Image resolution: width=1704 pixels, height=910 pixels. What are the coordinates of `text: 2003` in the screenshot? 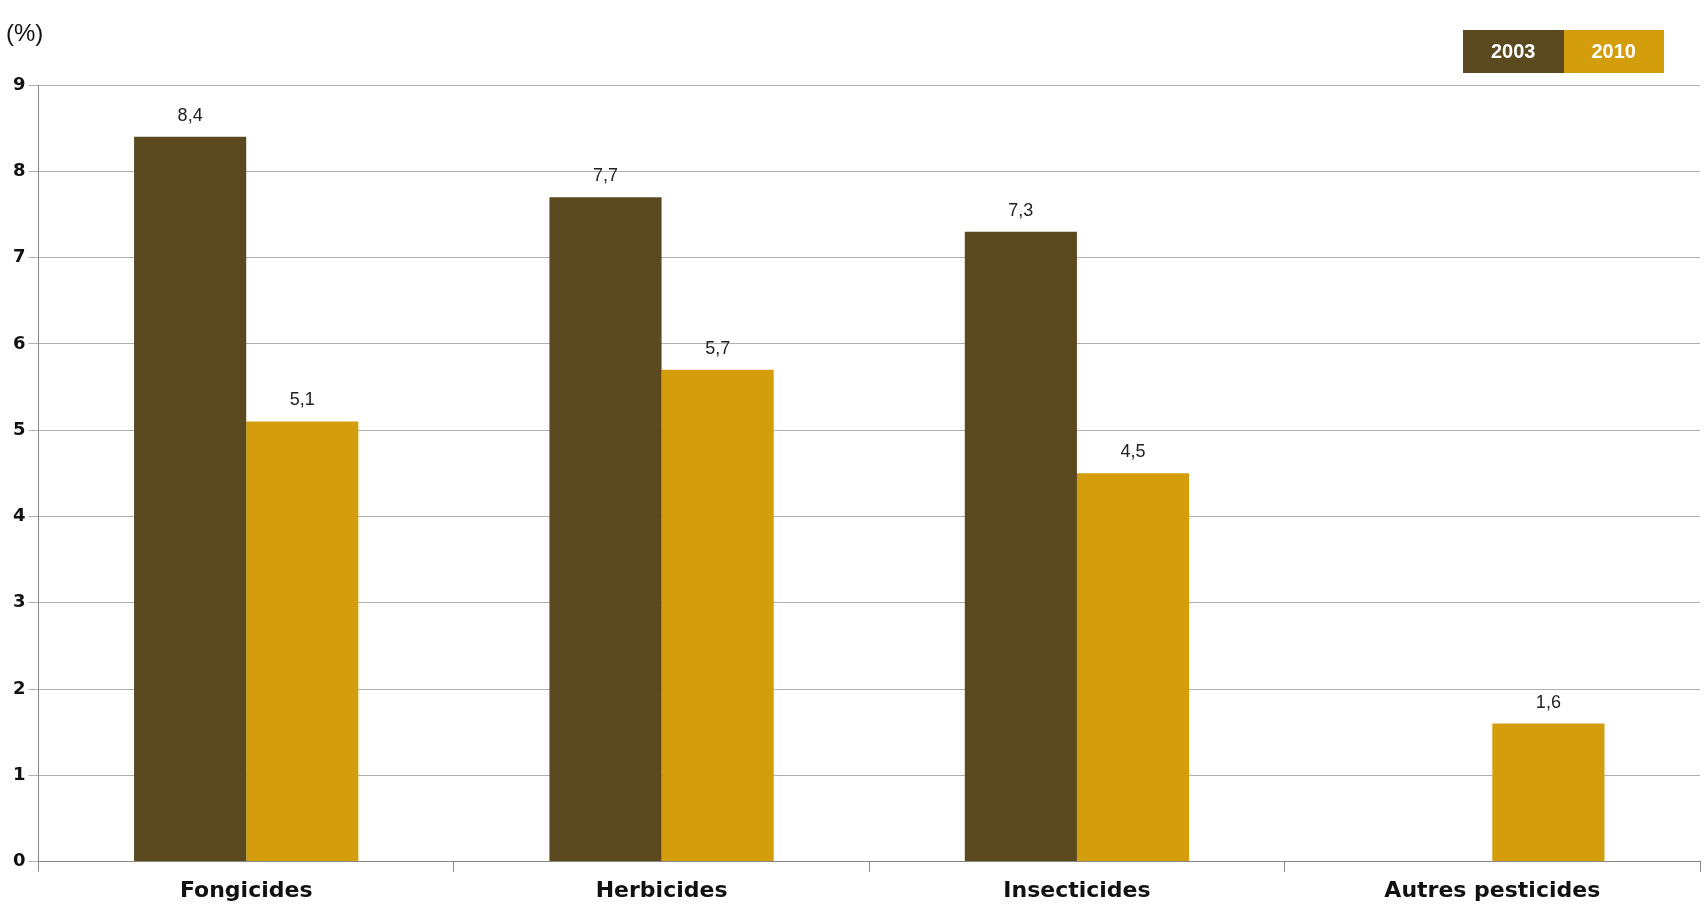 It's located at (1513, 51).